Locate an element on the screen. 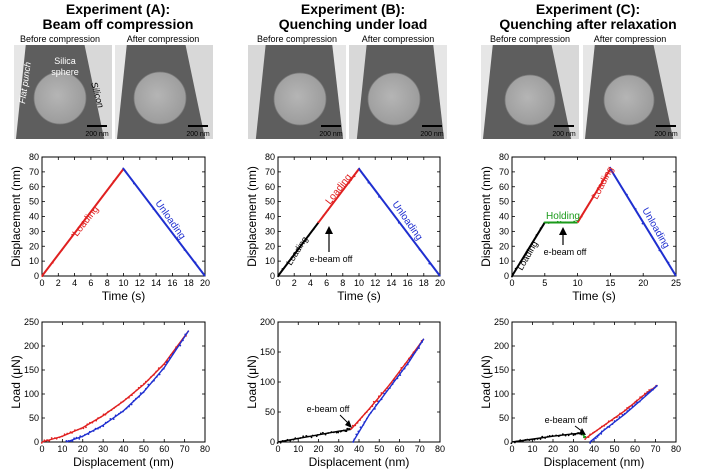 The height and width of the screenshot is (471, 707). y-tick-label: 50 is located at coordinates (34, 418).